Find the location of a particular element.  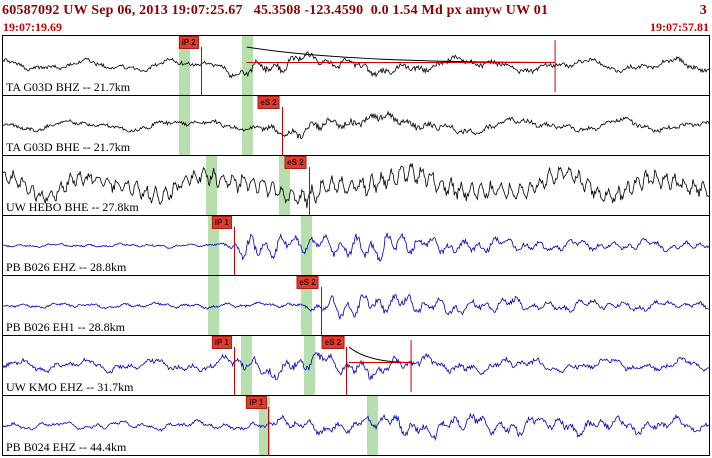

channel-label: PB B024 EHZ -- 44.4km is located at coordinates (66, 447).